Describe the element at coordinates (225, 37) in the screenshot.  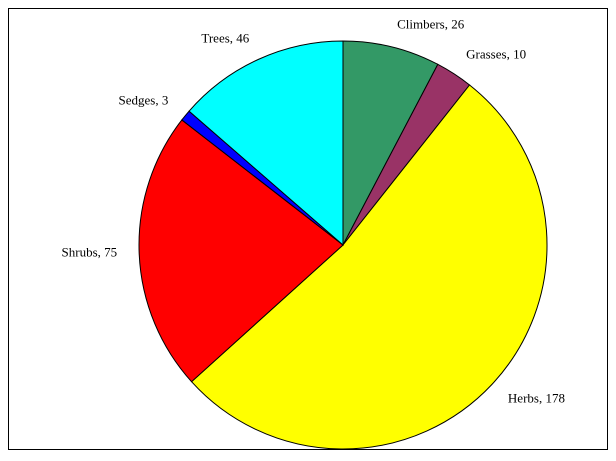
I see `data-label: Trees, 46` at that location.